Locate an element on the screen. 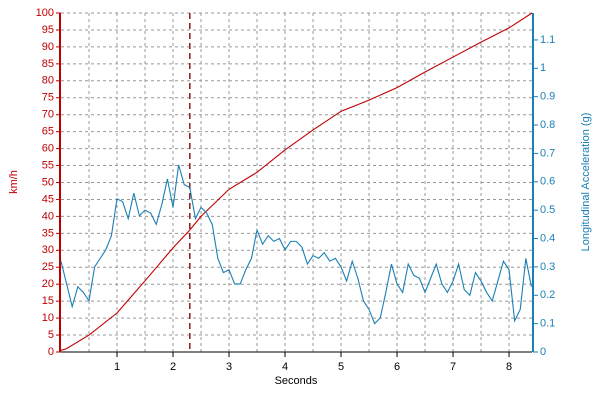  x-tick-label: 7 is located at coordinates (453, 367).